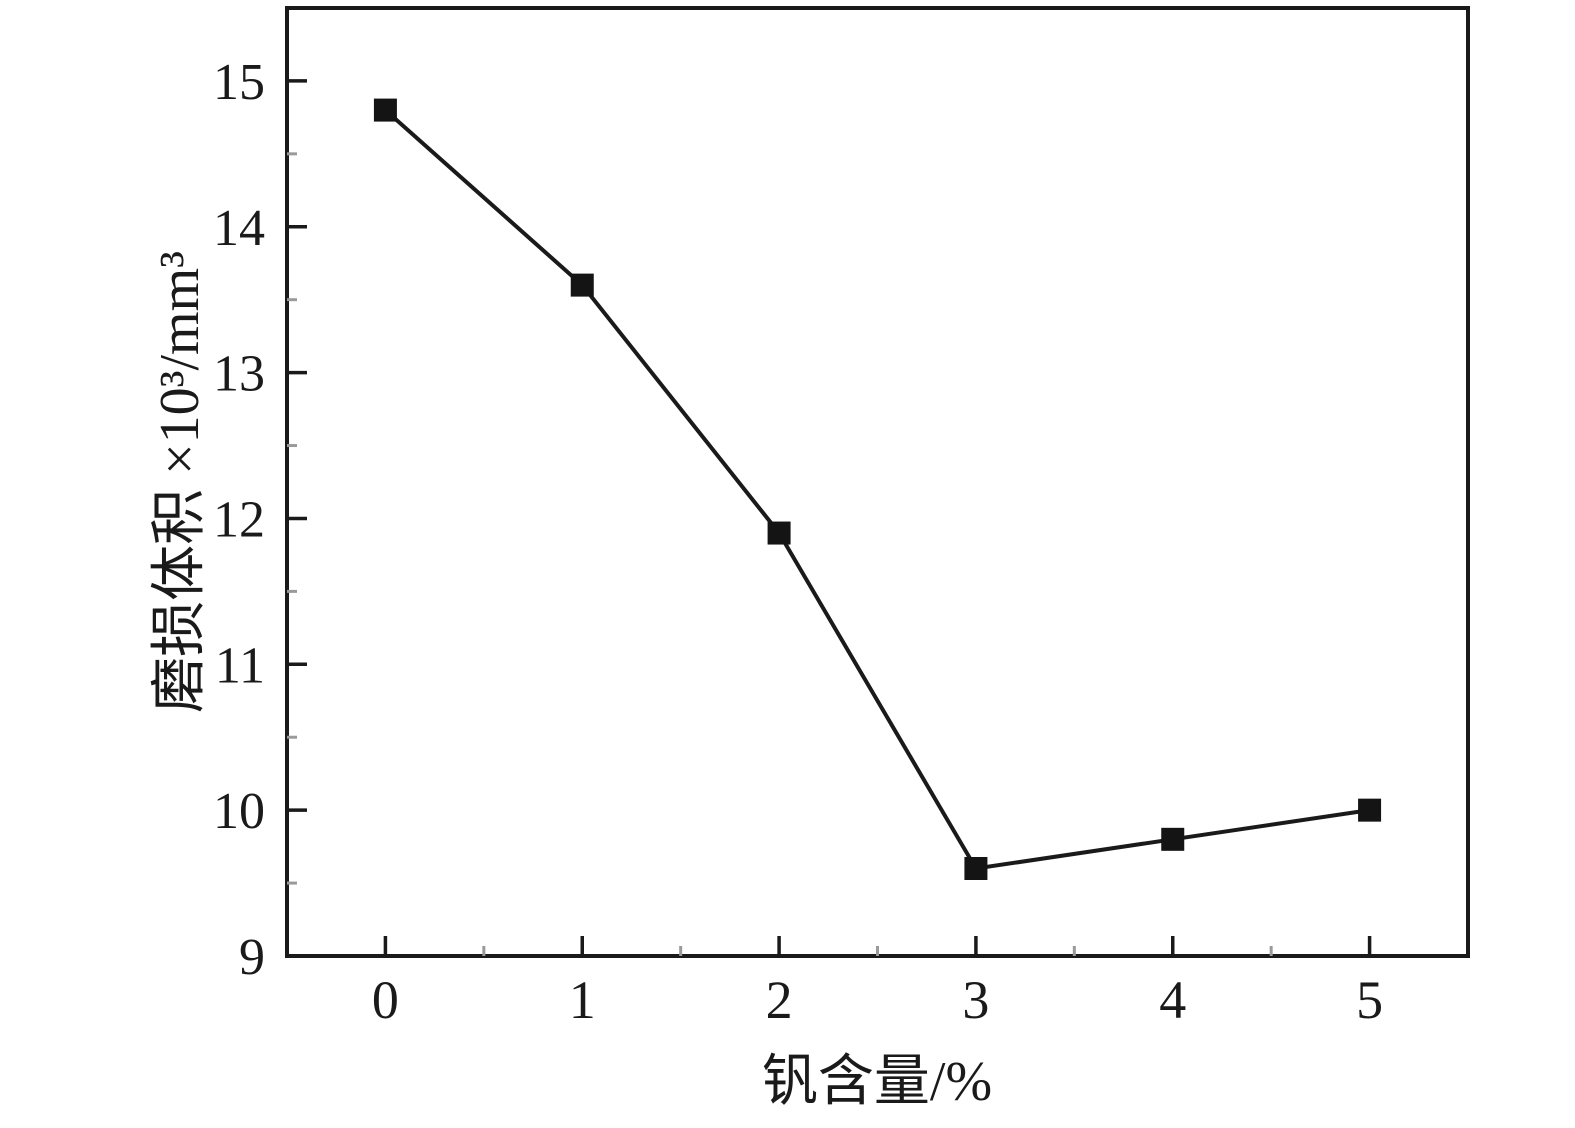 The width and height of the screenshot is (1575, 1128). I want to click on y-tick-label: 11, so click(240, 665).